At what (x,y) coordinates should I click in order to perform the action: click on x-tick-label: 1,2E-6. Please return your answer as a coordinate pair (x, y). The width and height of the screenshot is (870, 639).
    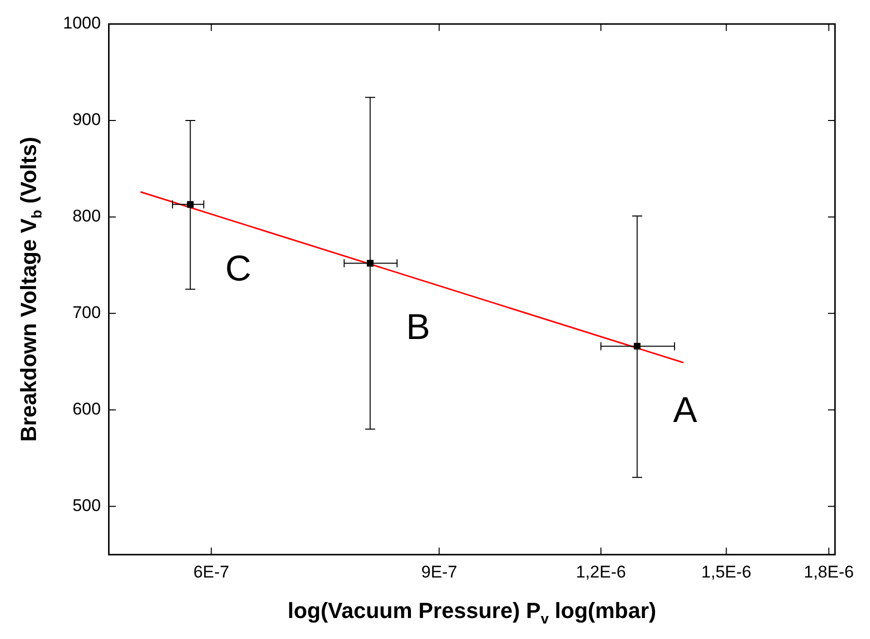
    Looking at the image, I should click on (601, 572).